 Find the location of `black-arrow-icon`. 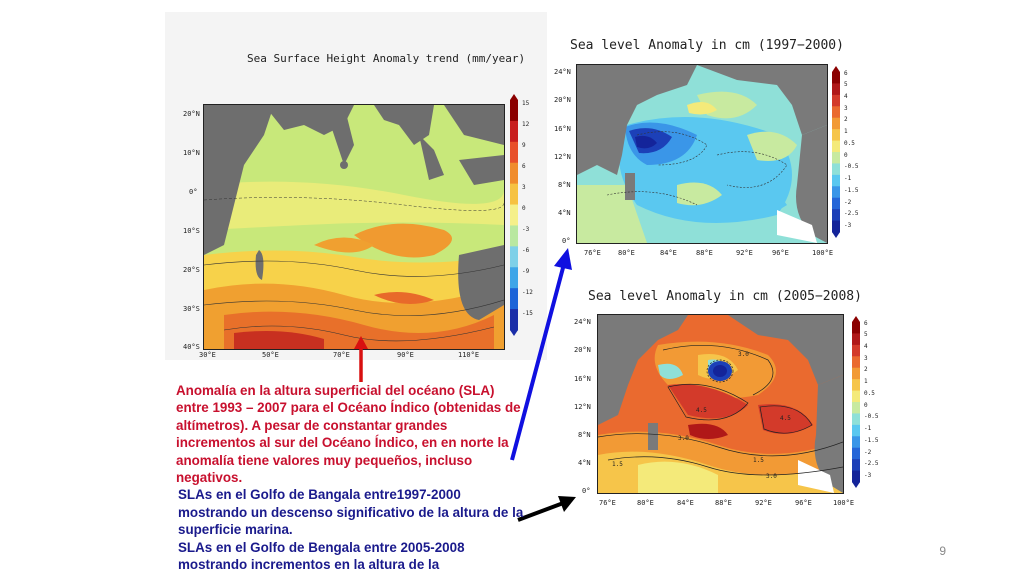

black-arrow-icon is located at coordinates (546, 509).